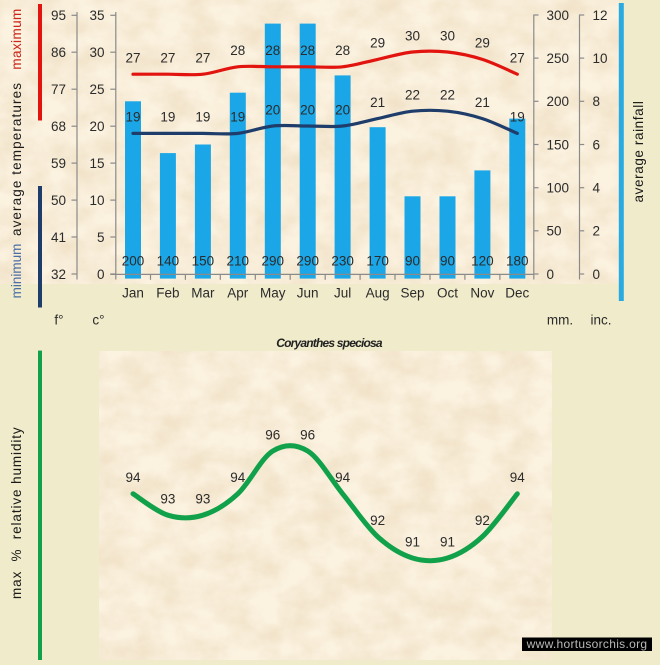 This screenshot has height=665, width=660. I want to click on svg-text: Aug, so click(378, 292).